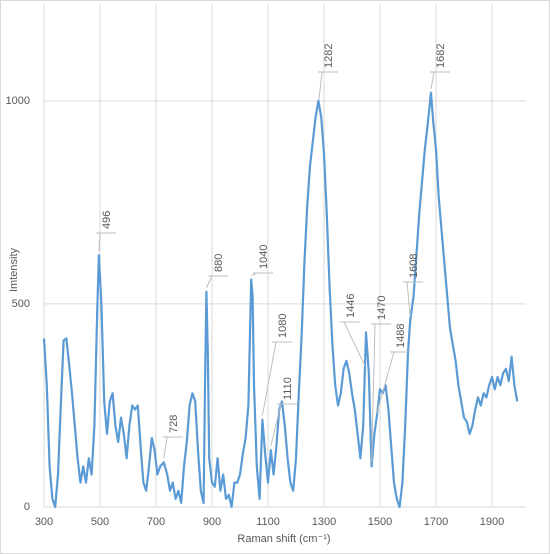 This screenshot has width=550, height=554. Describe the element at coordinates (174, 424) in the screenshot. I see `annotation-label: 728` at that location.